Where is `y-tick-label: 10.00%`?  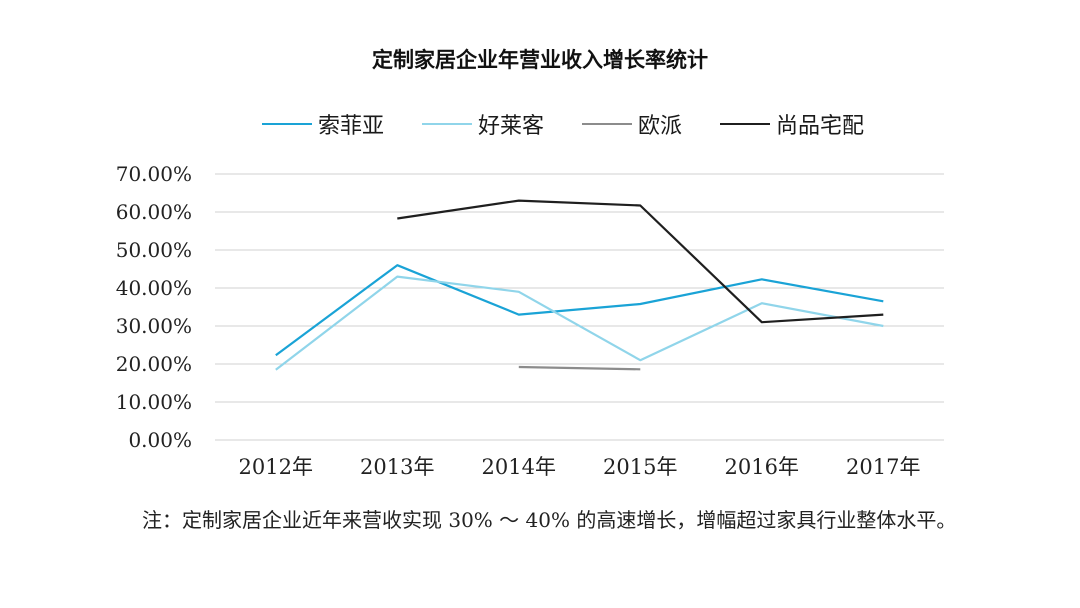 y-tick-label: 10.00% is located at coordinates (154, 402).